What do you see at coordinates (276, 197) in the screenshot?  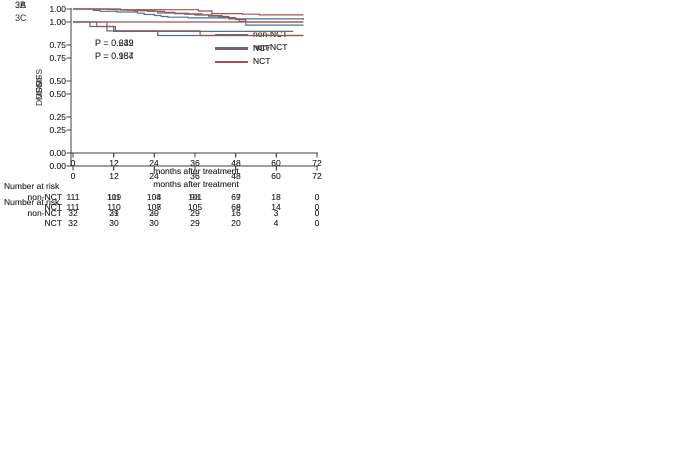 I see `risk-value: 18` at bounding box center [276, 197].